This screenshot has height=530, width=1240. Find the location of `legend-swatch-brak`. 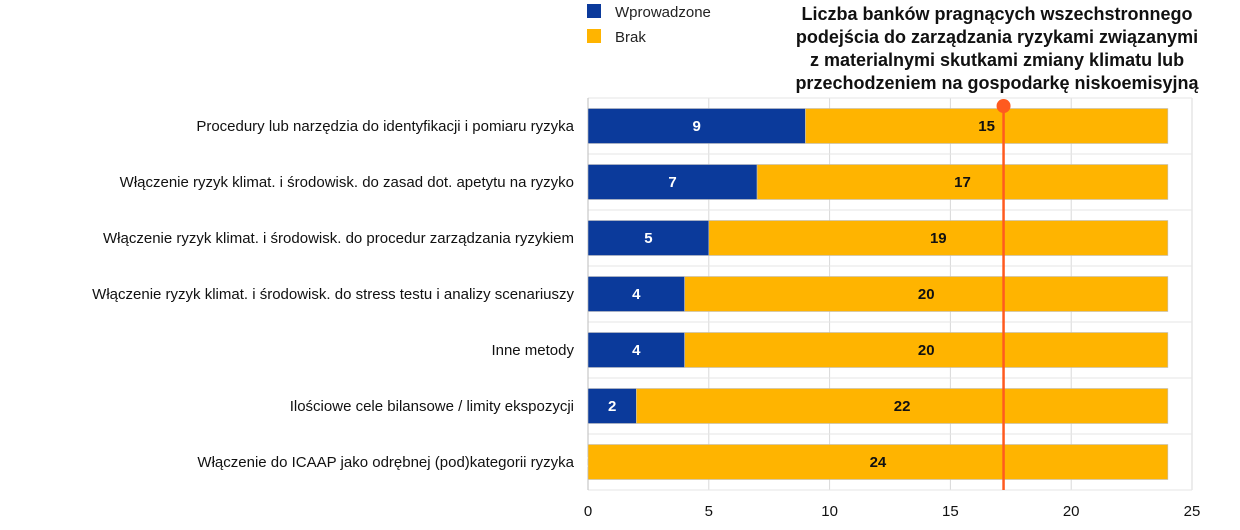

legend-swatch-brak is located at coordinates (594, 36).